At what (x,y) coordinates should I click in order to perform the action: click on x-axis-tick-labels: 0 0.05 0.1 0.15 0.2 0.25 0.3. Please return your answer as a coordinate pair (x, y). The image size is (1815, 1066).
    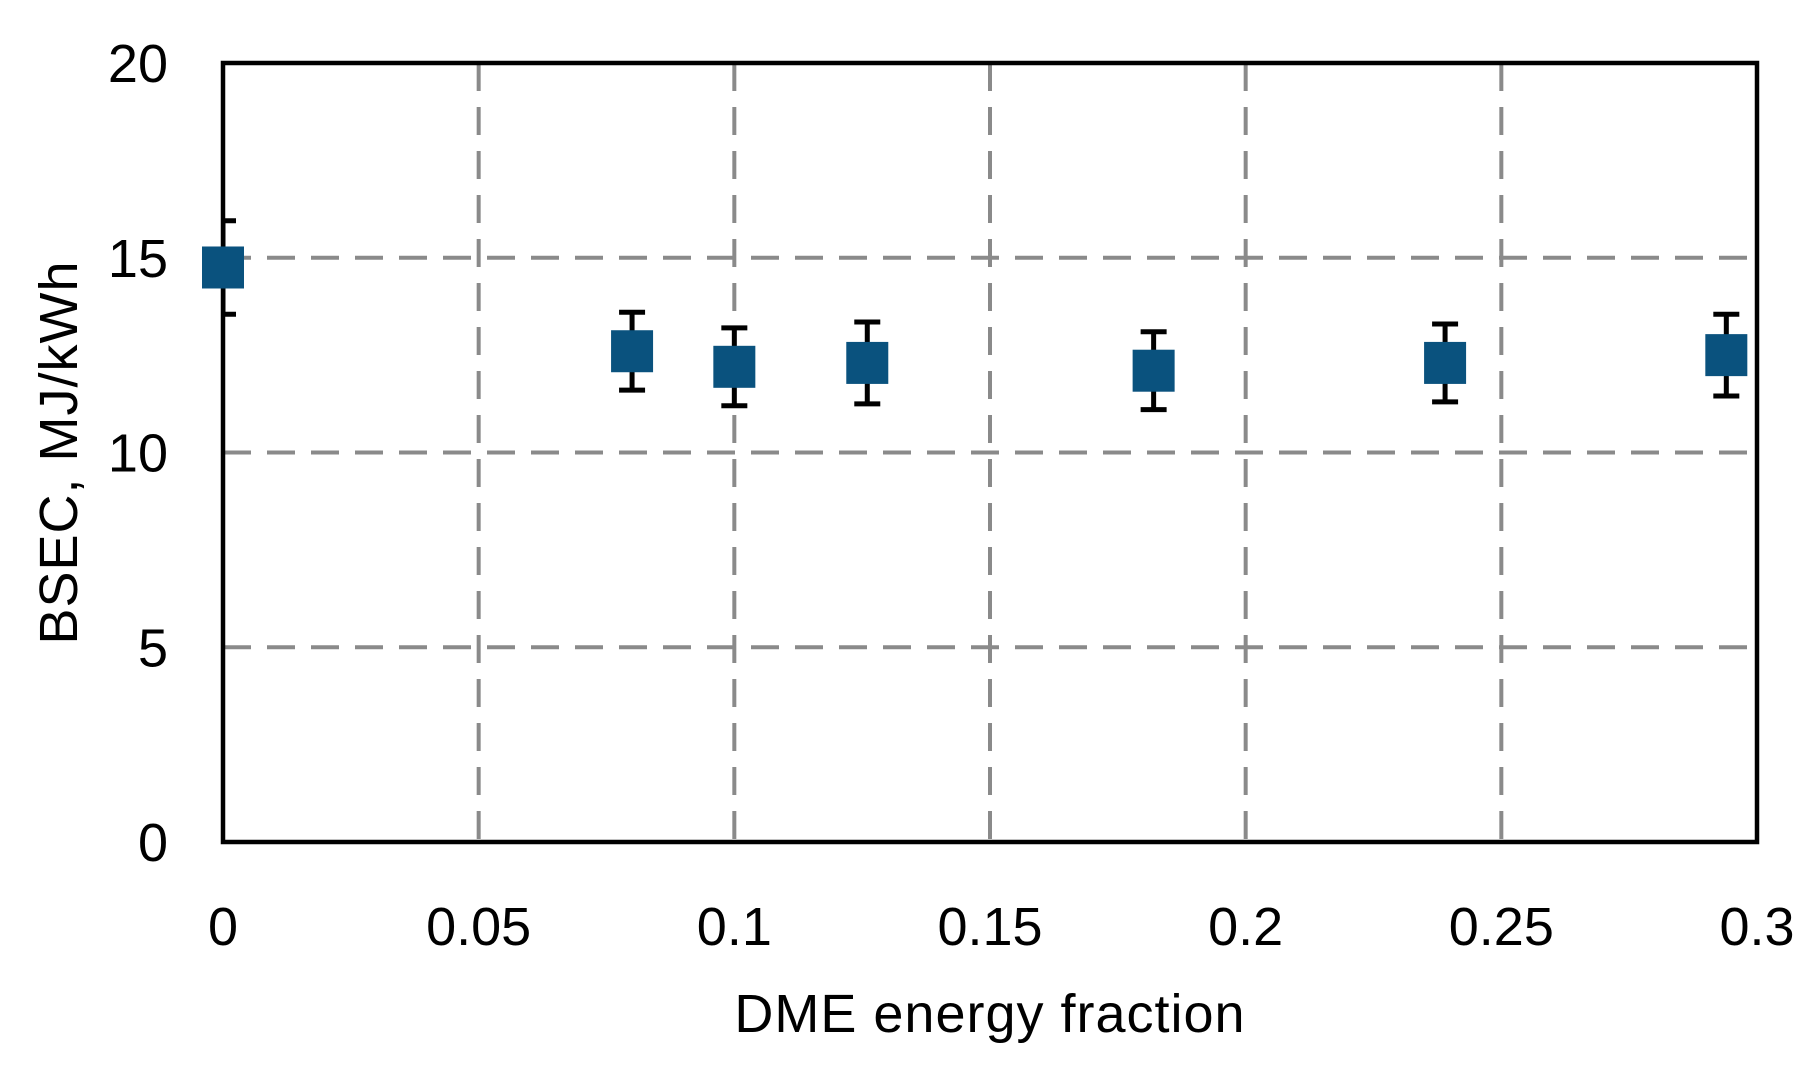
    Looking at the image, I should click on (1001, 927).